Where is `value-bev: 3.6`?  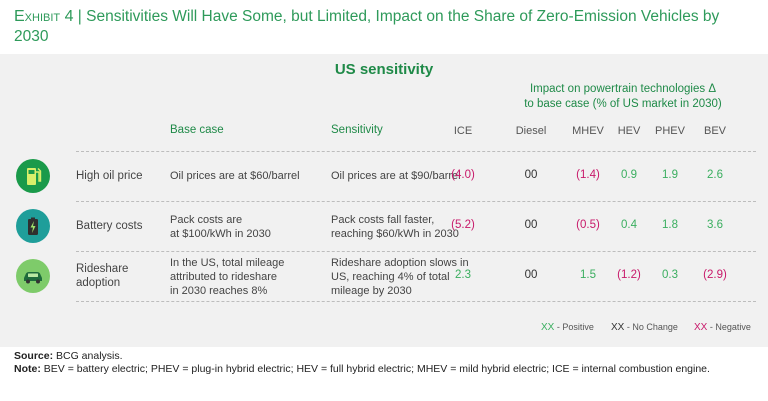
value-bev: 3.6 is located at coordinates (715, 225).